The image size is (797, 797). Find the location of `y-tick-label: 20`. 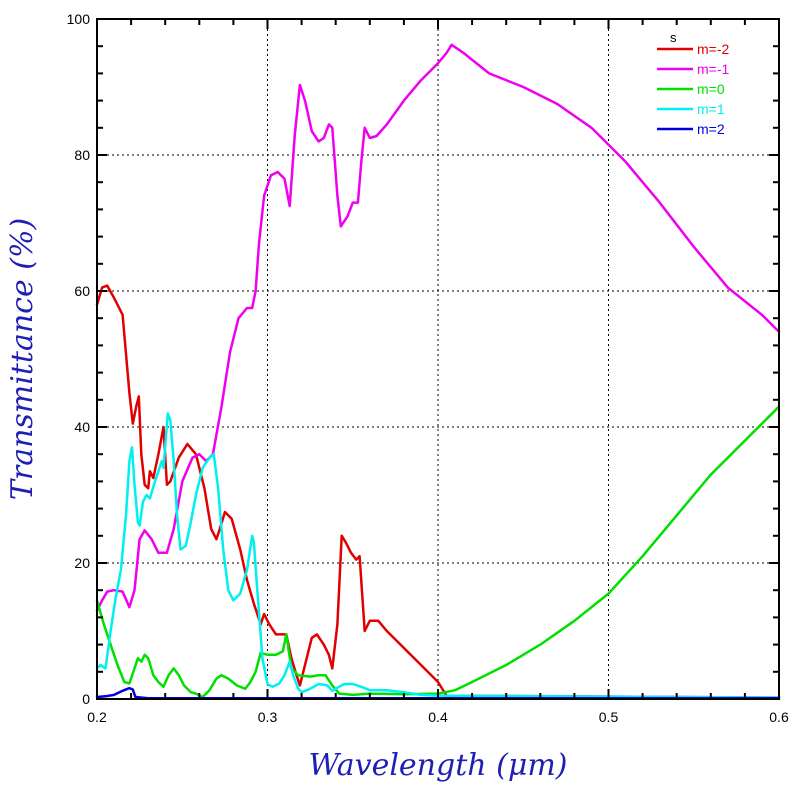

y-tick-label: 20 is located at coordinates (82, 563).